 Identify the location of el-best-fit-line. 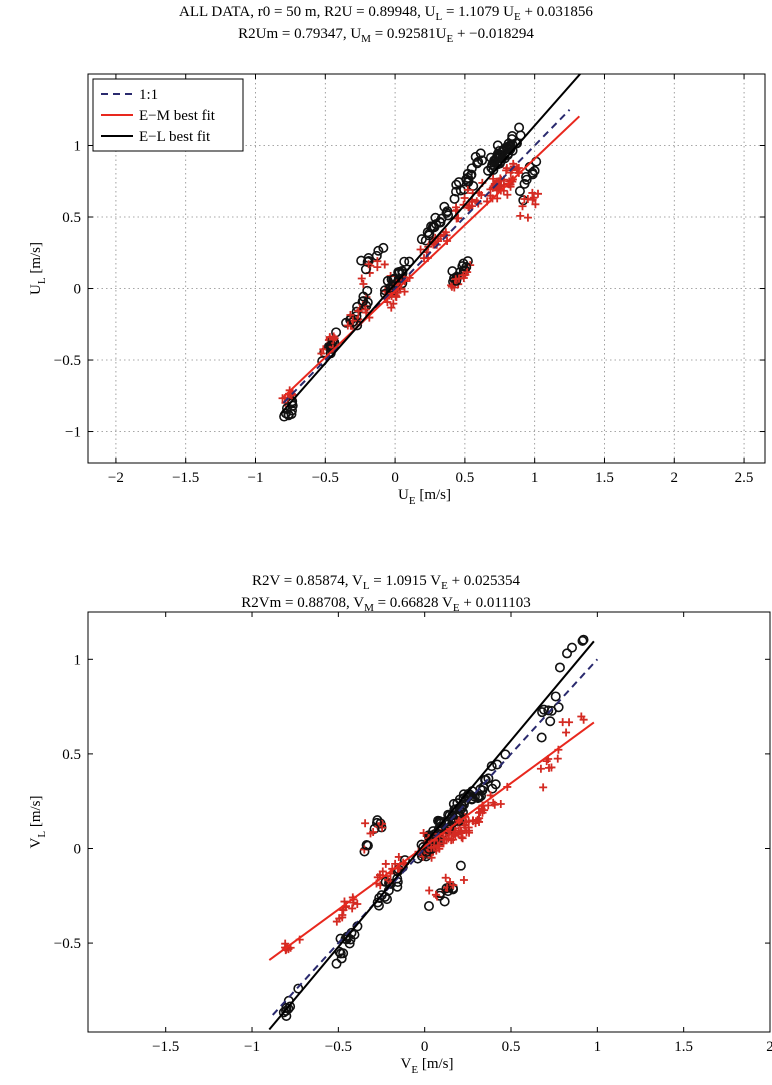
(430, 244).